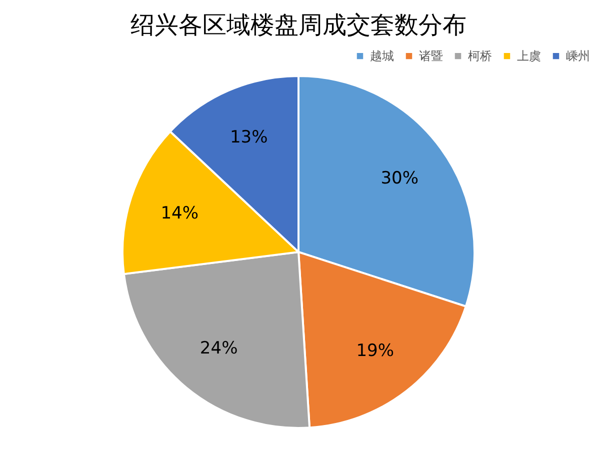  Describe the element at coordinates (431, 56) in the screenshot. I see `legend-label: 诸暨` at that location.